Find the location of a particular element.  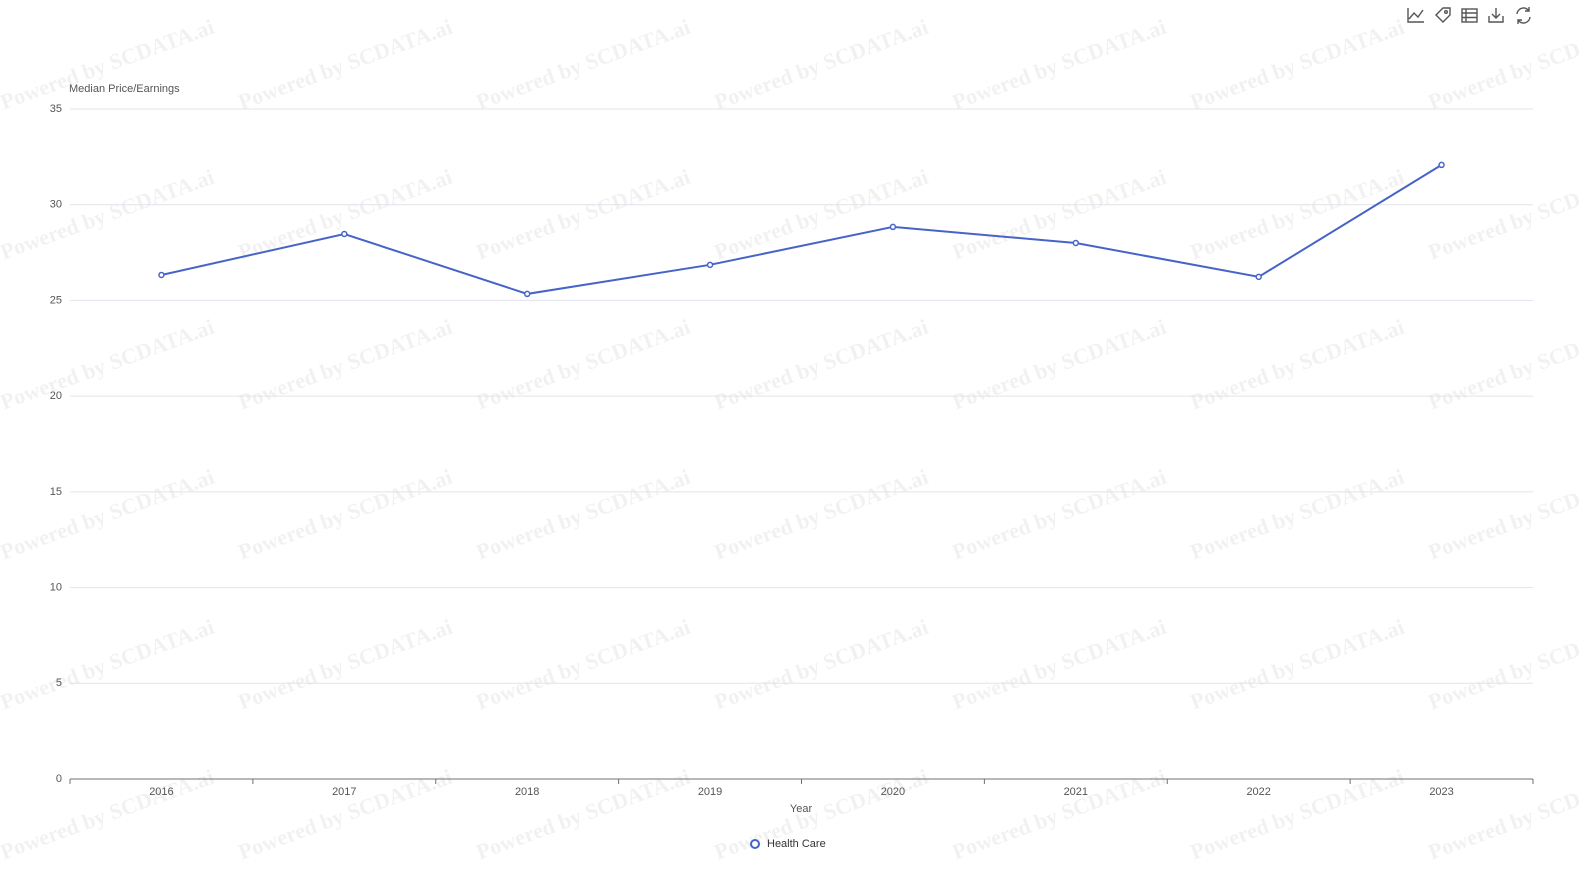

x-tick-label: 2018 is located at coordinates (527, 792).